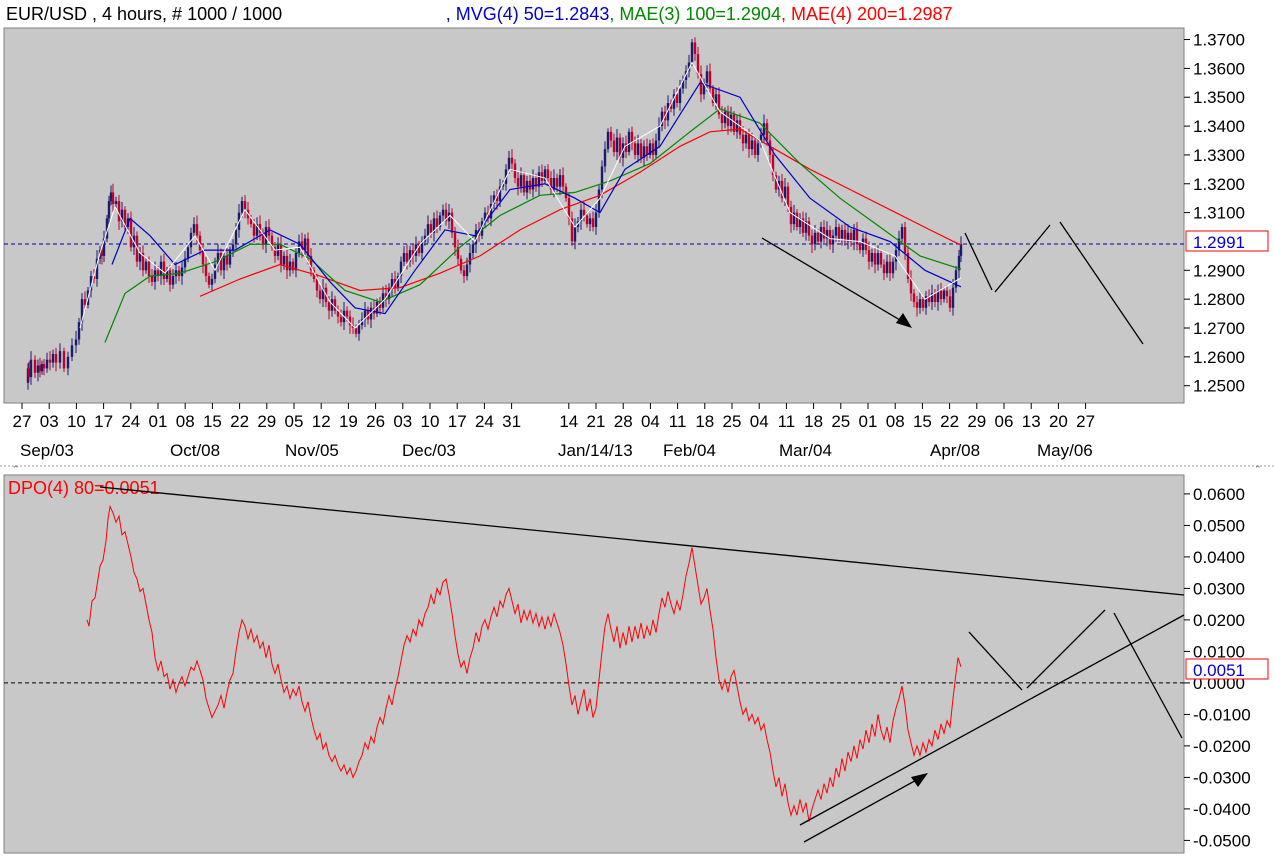  What do you see at coordinates (995, 661) in the screenshot?
I see `dpo-zigzag-projection` at bounding box center [995, 661].